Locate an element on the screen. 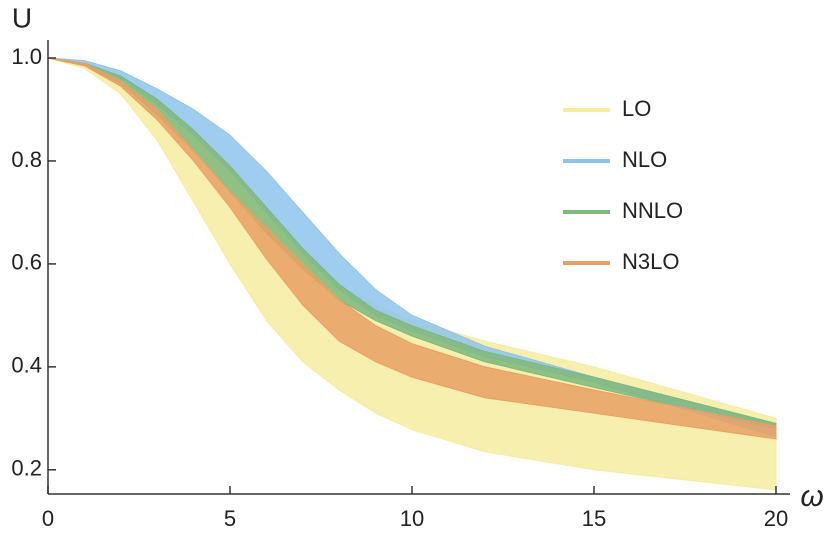  y-tick-label: 0.8 is located at coordinates (26, 159).